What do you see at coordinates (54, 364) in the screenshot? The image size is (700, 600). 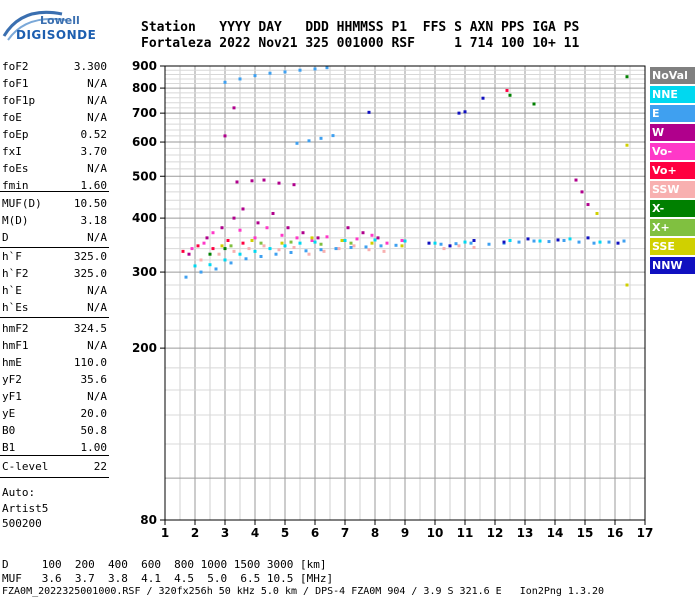 I see `param-row: hmE 110.0` at bounding box center [54, 364].